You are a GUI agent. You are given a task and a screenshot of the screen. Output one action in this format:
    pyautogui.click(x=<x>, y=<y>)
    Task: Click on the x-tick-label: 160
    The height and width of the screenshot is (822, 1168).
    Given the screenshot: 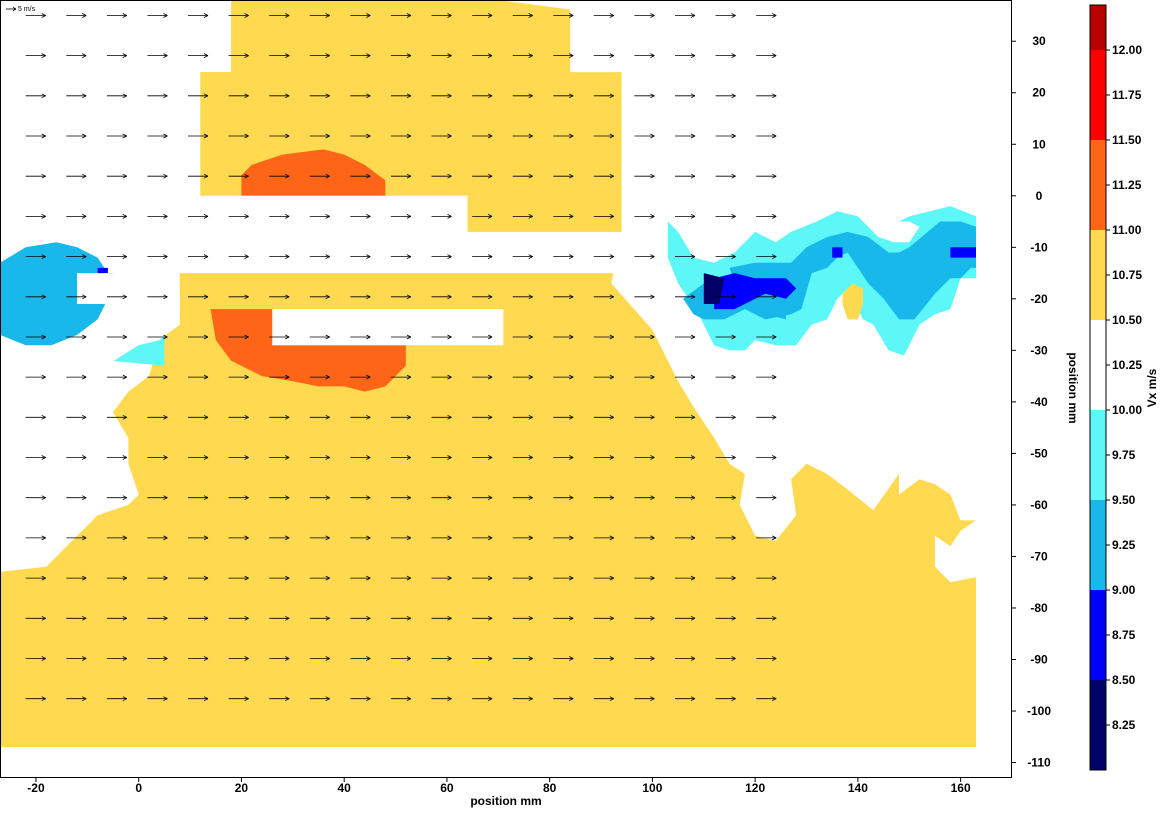 What is the action you would take?
    pyautogui.click(x=961, y=788)
    